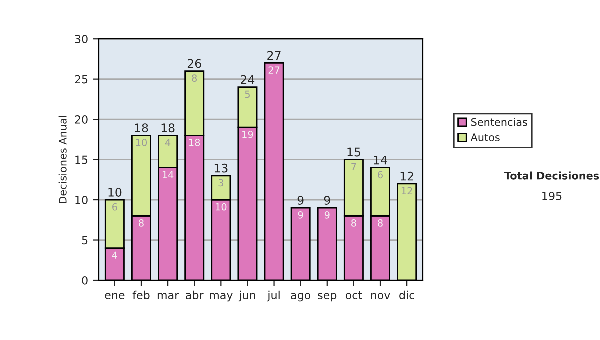 The width and height of the screenshot is (600, 340). I want to click on data-label: 19, so click(248, 134).